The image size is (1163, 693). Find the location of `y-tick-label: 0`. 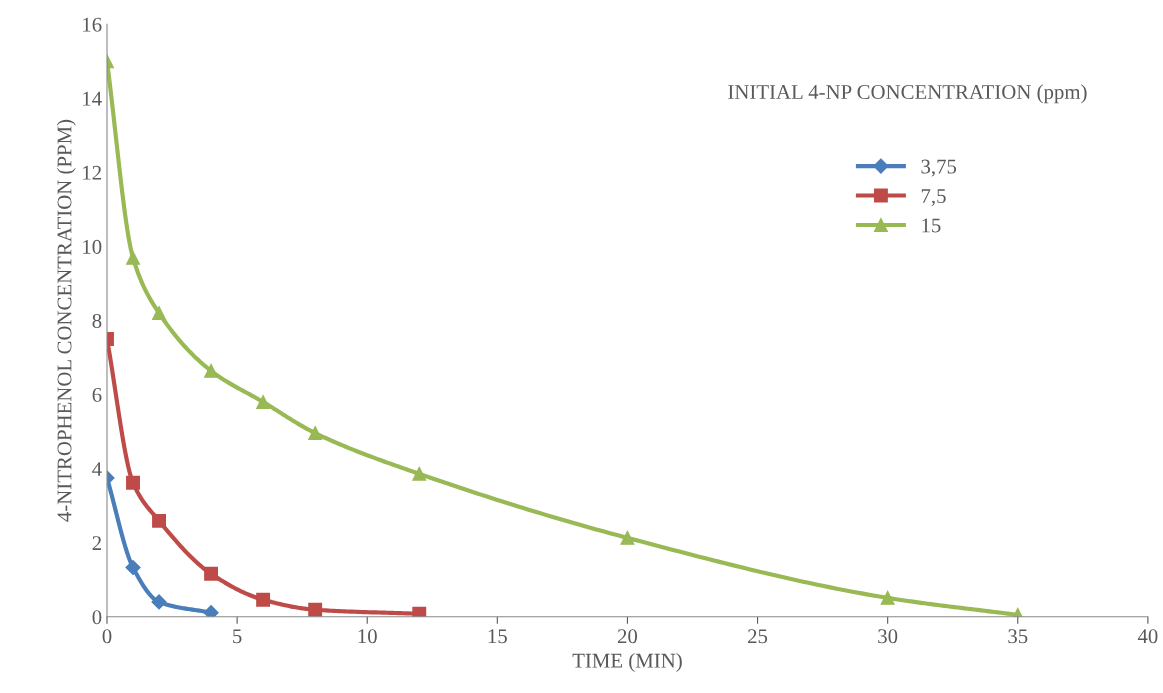

y-tick-label: 0 is located at coordinates (97, 617).